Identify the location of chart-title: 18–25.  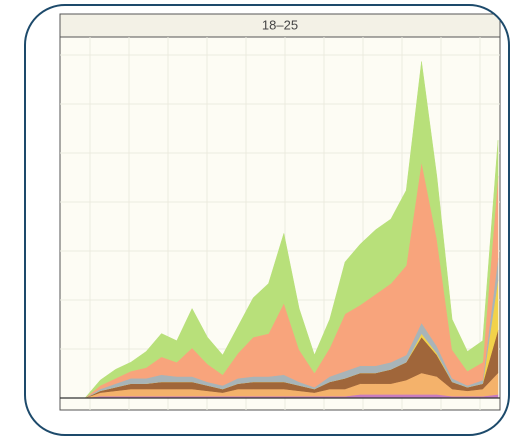
(280, 24).